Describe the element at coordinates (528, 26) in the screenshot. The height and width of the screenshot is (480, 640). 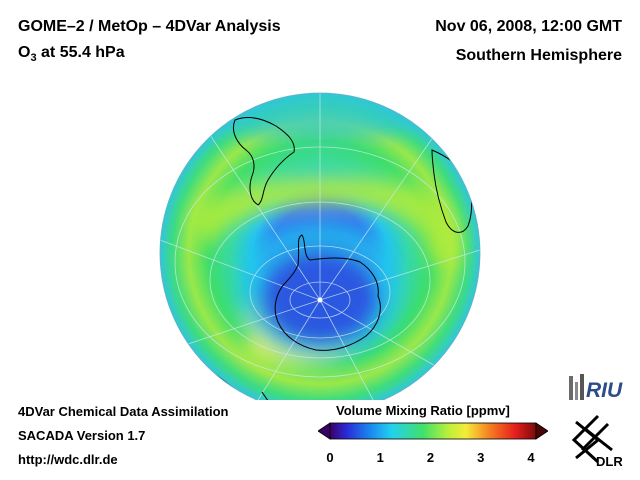
I see `timestamp: Nov 06, 2008, 12:00 GMT` at that location.